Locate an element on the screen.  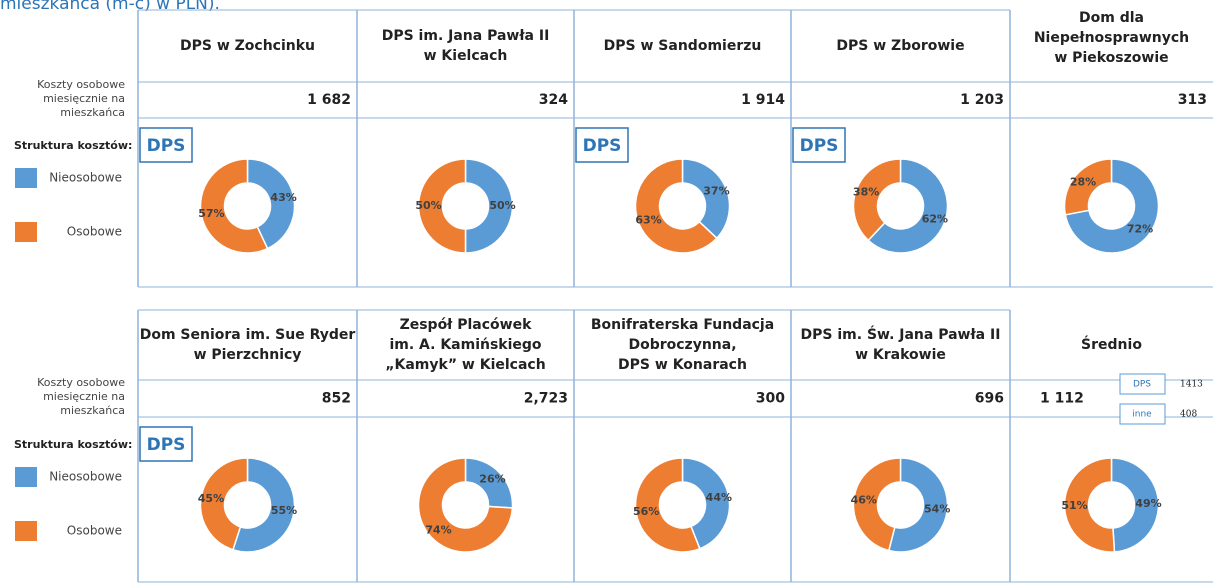
donut-label: 62% is located at coordinates (935, 219).